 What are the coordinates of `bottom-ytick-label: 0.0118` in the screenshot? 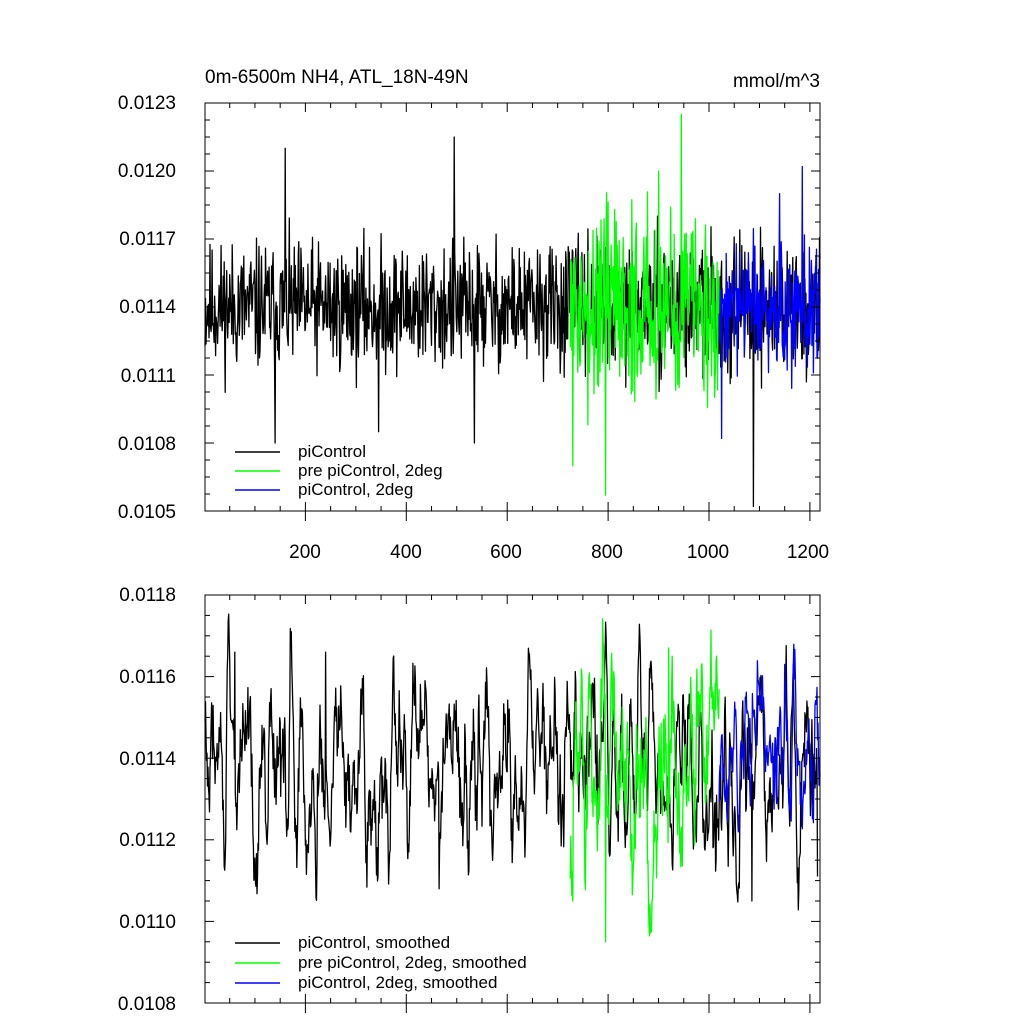 It's located at (147, 595).